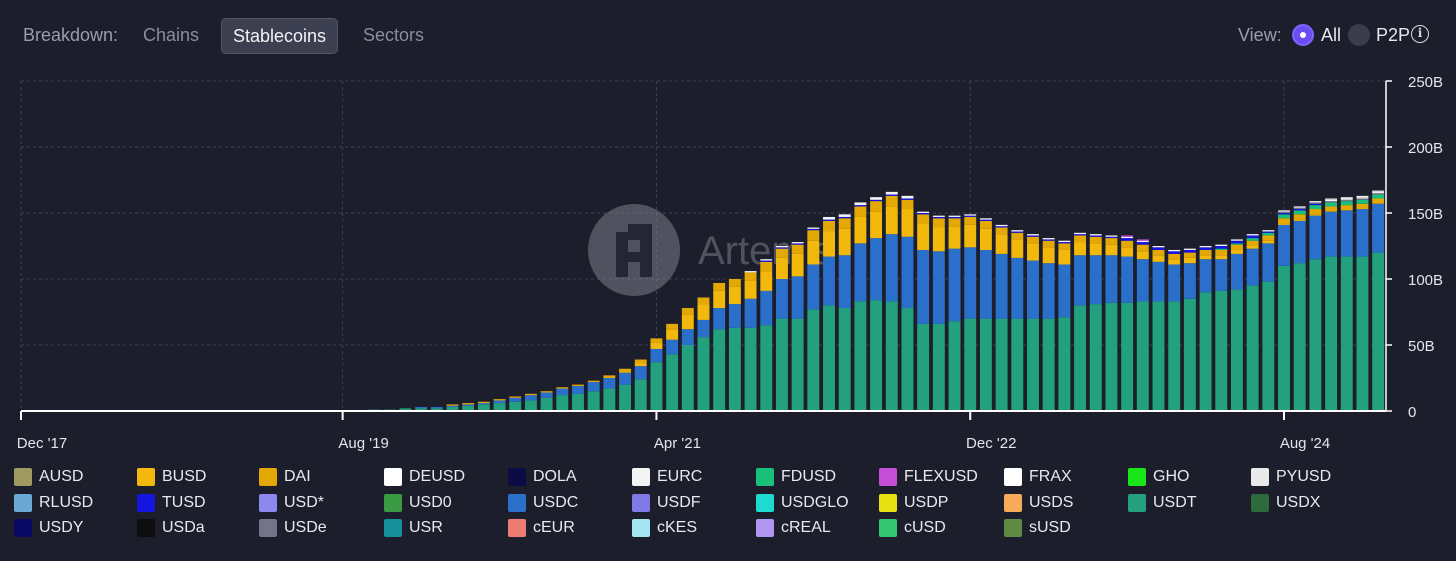  Describe the element at coordinates (1393, 35) in the screenshot. I see `view-p2p-label: P2P` at that location.